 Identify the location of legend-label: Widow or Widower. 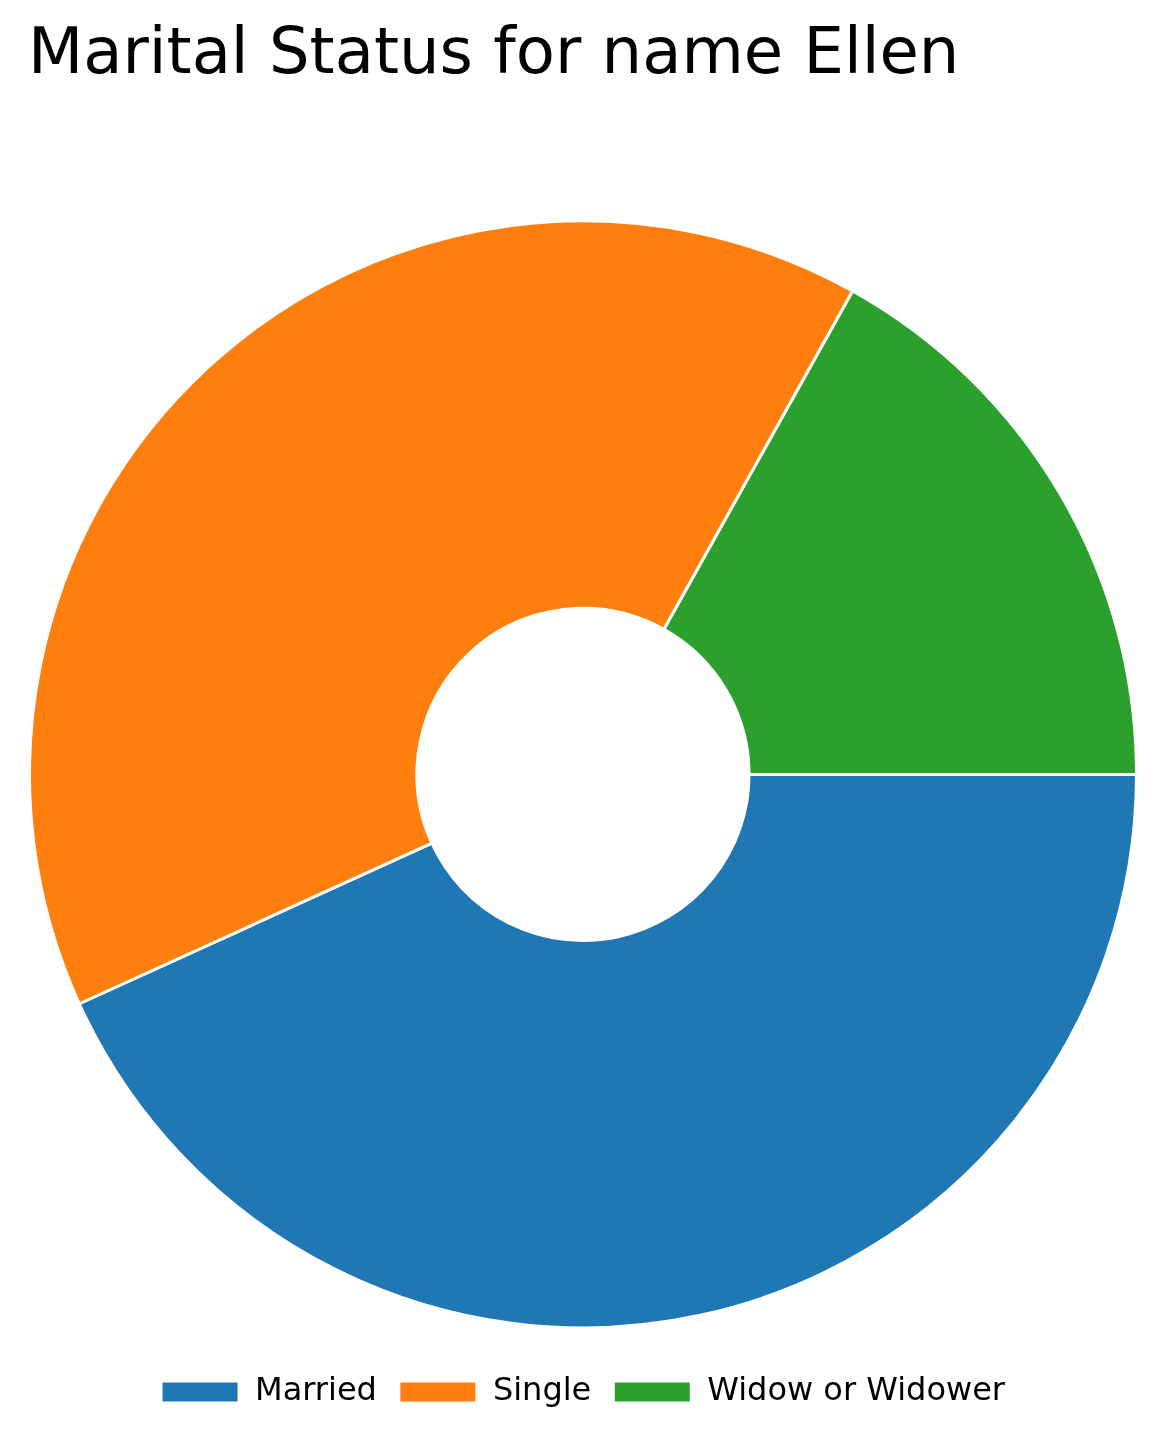
(856, 1389).